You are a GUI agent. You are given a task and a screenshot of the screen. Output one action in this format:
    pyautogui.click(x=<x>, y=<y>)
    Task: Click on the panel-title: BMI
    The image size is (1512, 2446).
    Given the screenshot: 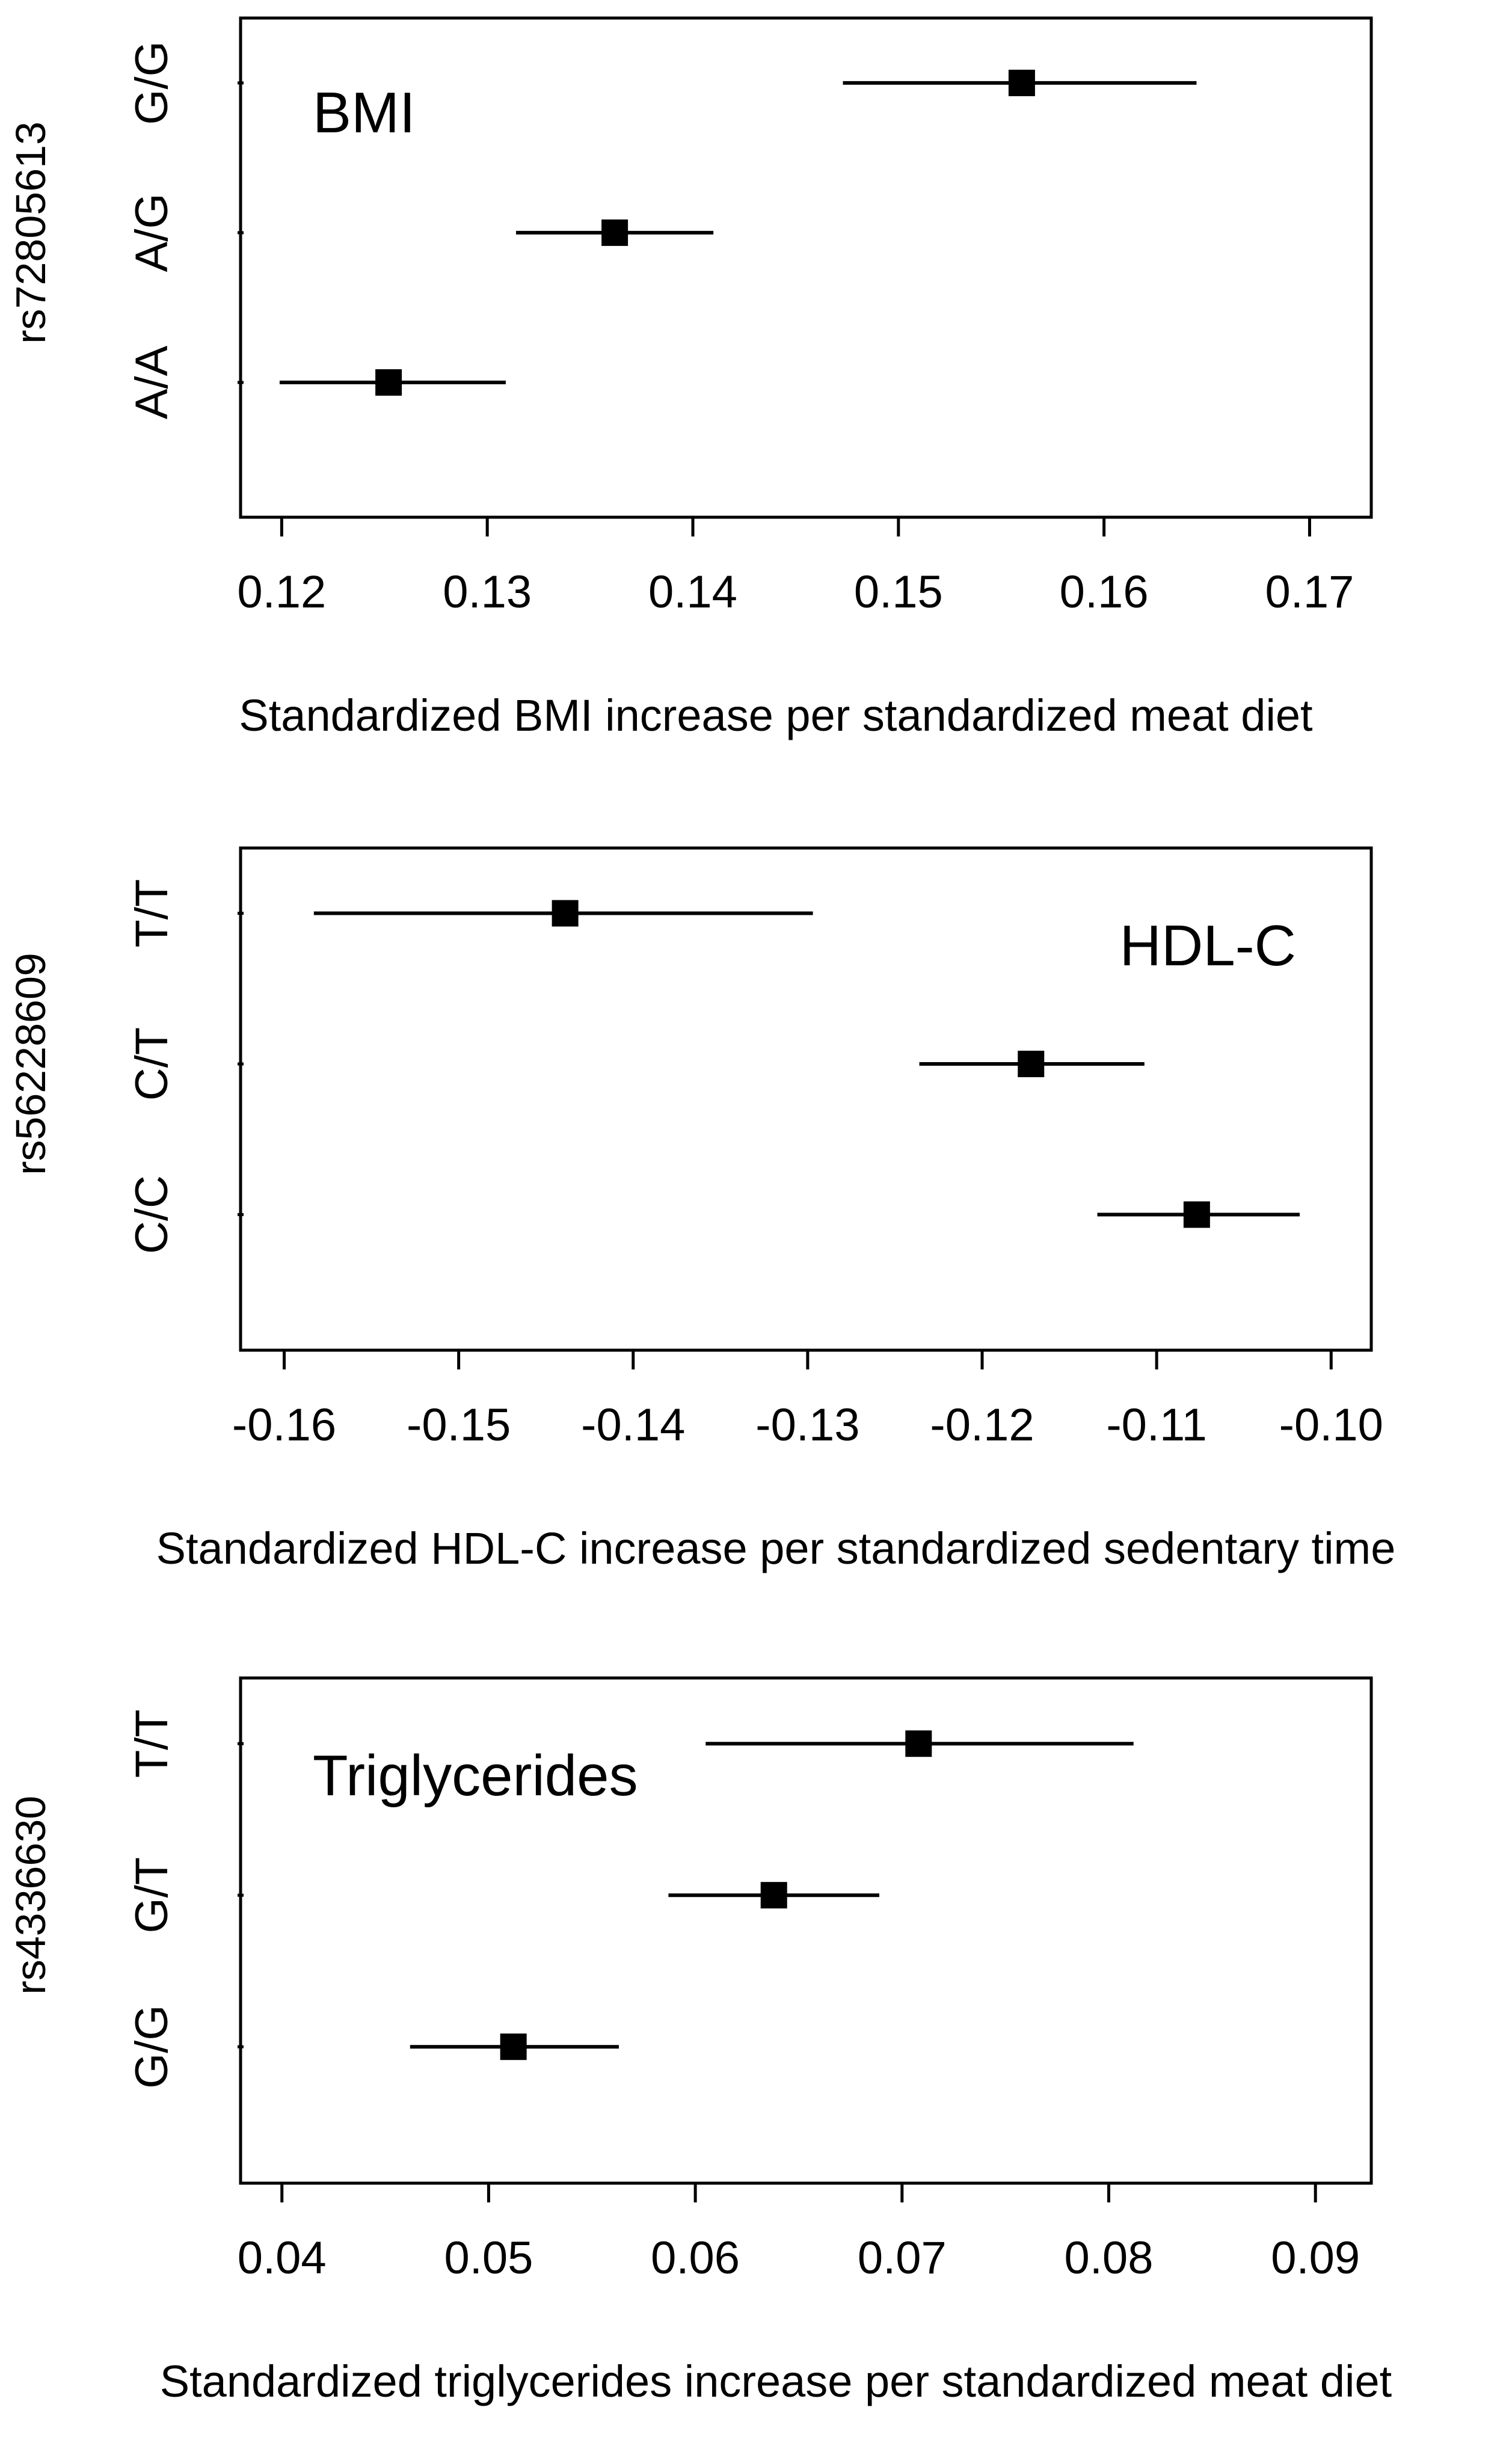 What is the action you would take?
    pyautogui.click(x=365, y=113)
    